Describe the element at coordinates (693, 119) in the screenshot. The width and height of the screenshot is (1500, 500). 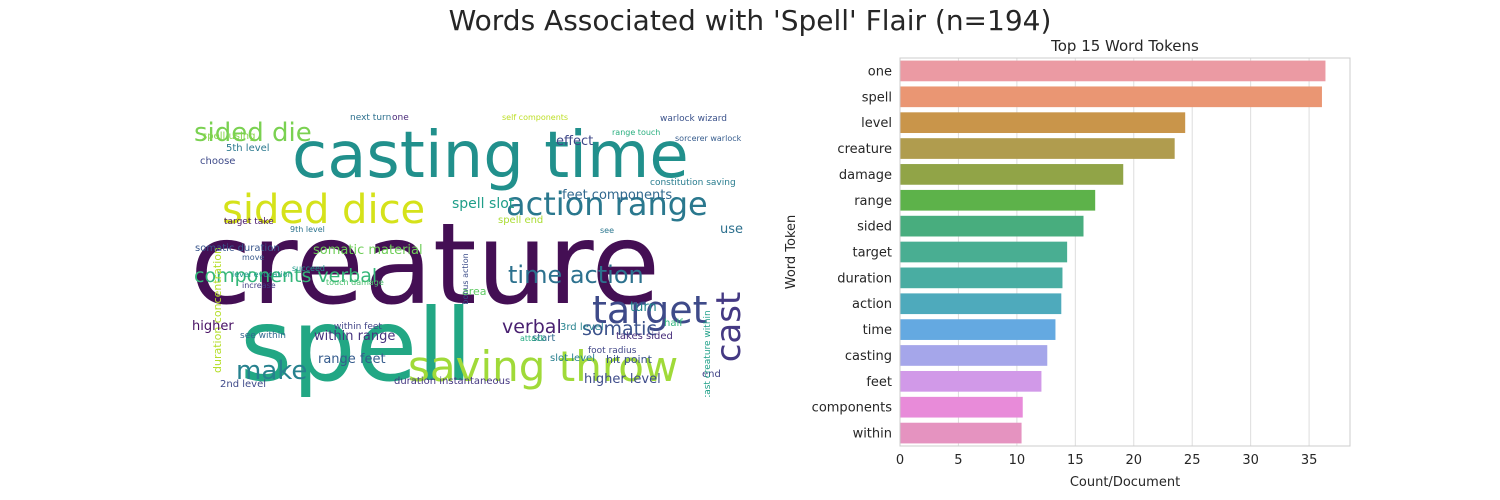
I see `word-cloud-term: warlock wizard` at that location.